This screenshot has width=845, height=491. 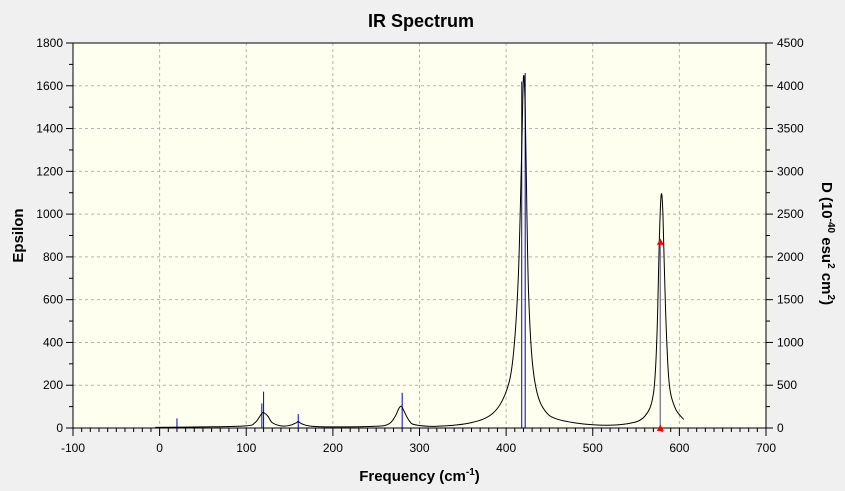 I want to click on y-left-tick-label: 1600, so click(x=49, y=86).